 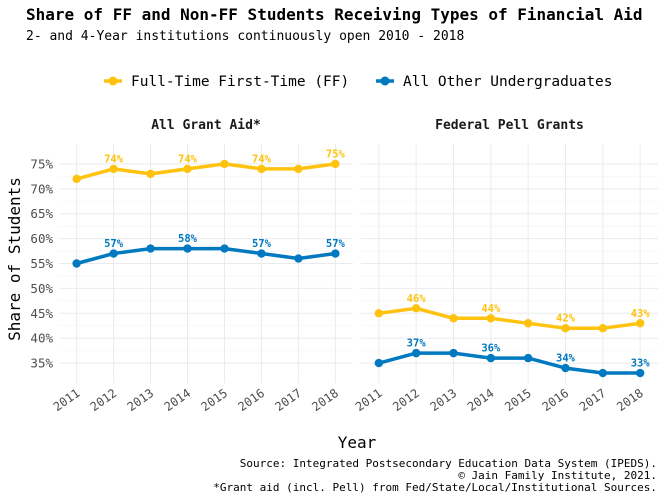 I want to click on y-tick-label: 75%, so click(x=41, y=163).